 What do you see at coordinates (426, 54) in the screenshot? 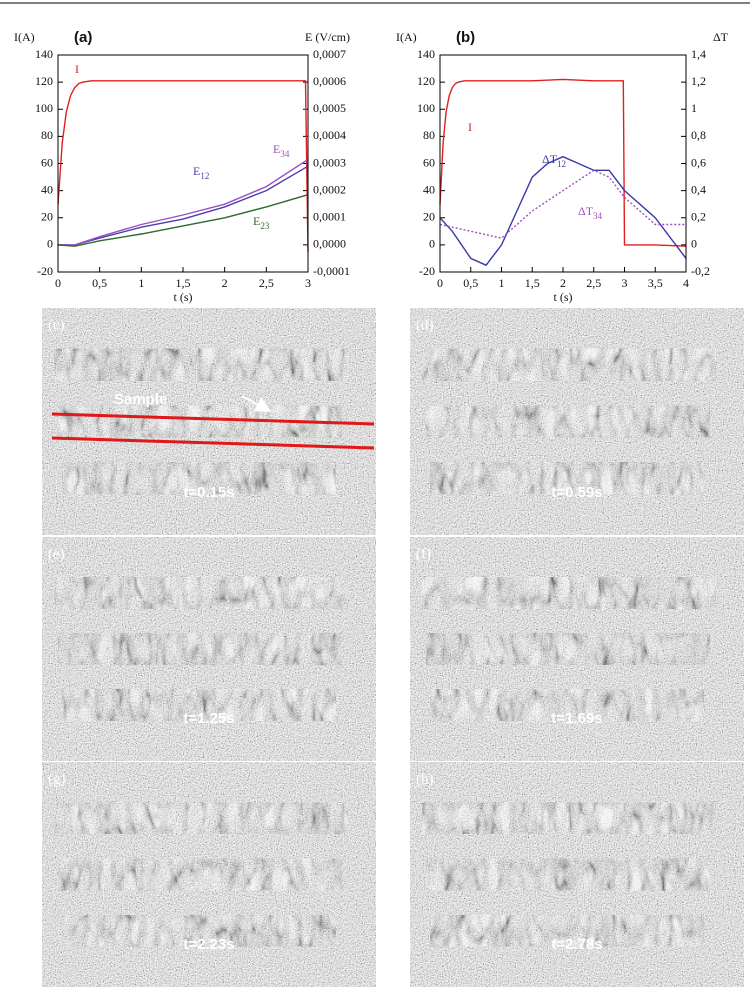
I see `y-tick-label: 140` at bounding box center [426, 54].